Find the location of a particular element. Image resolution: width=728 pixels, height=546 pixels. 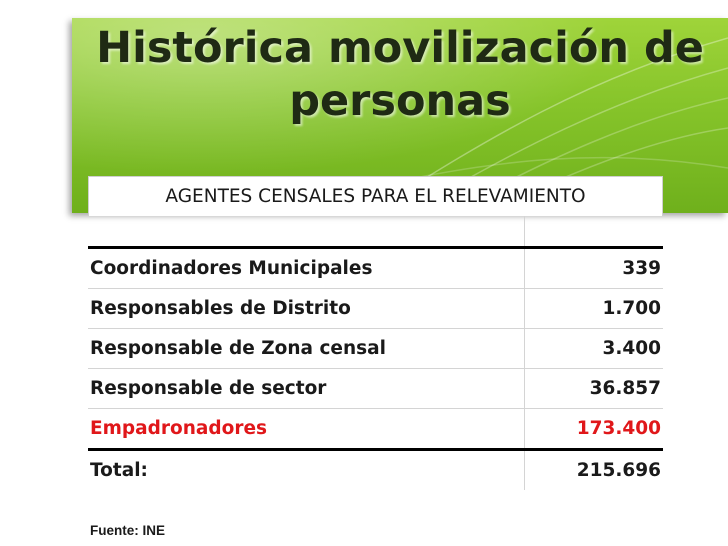

row-label: Responsable de Zona censal is located at coordinates (306, 348).